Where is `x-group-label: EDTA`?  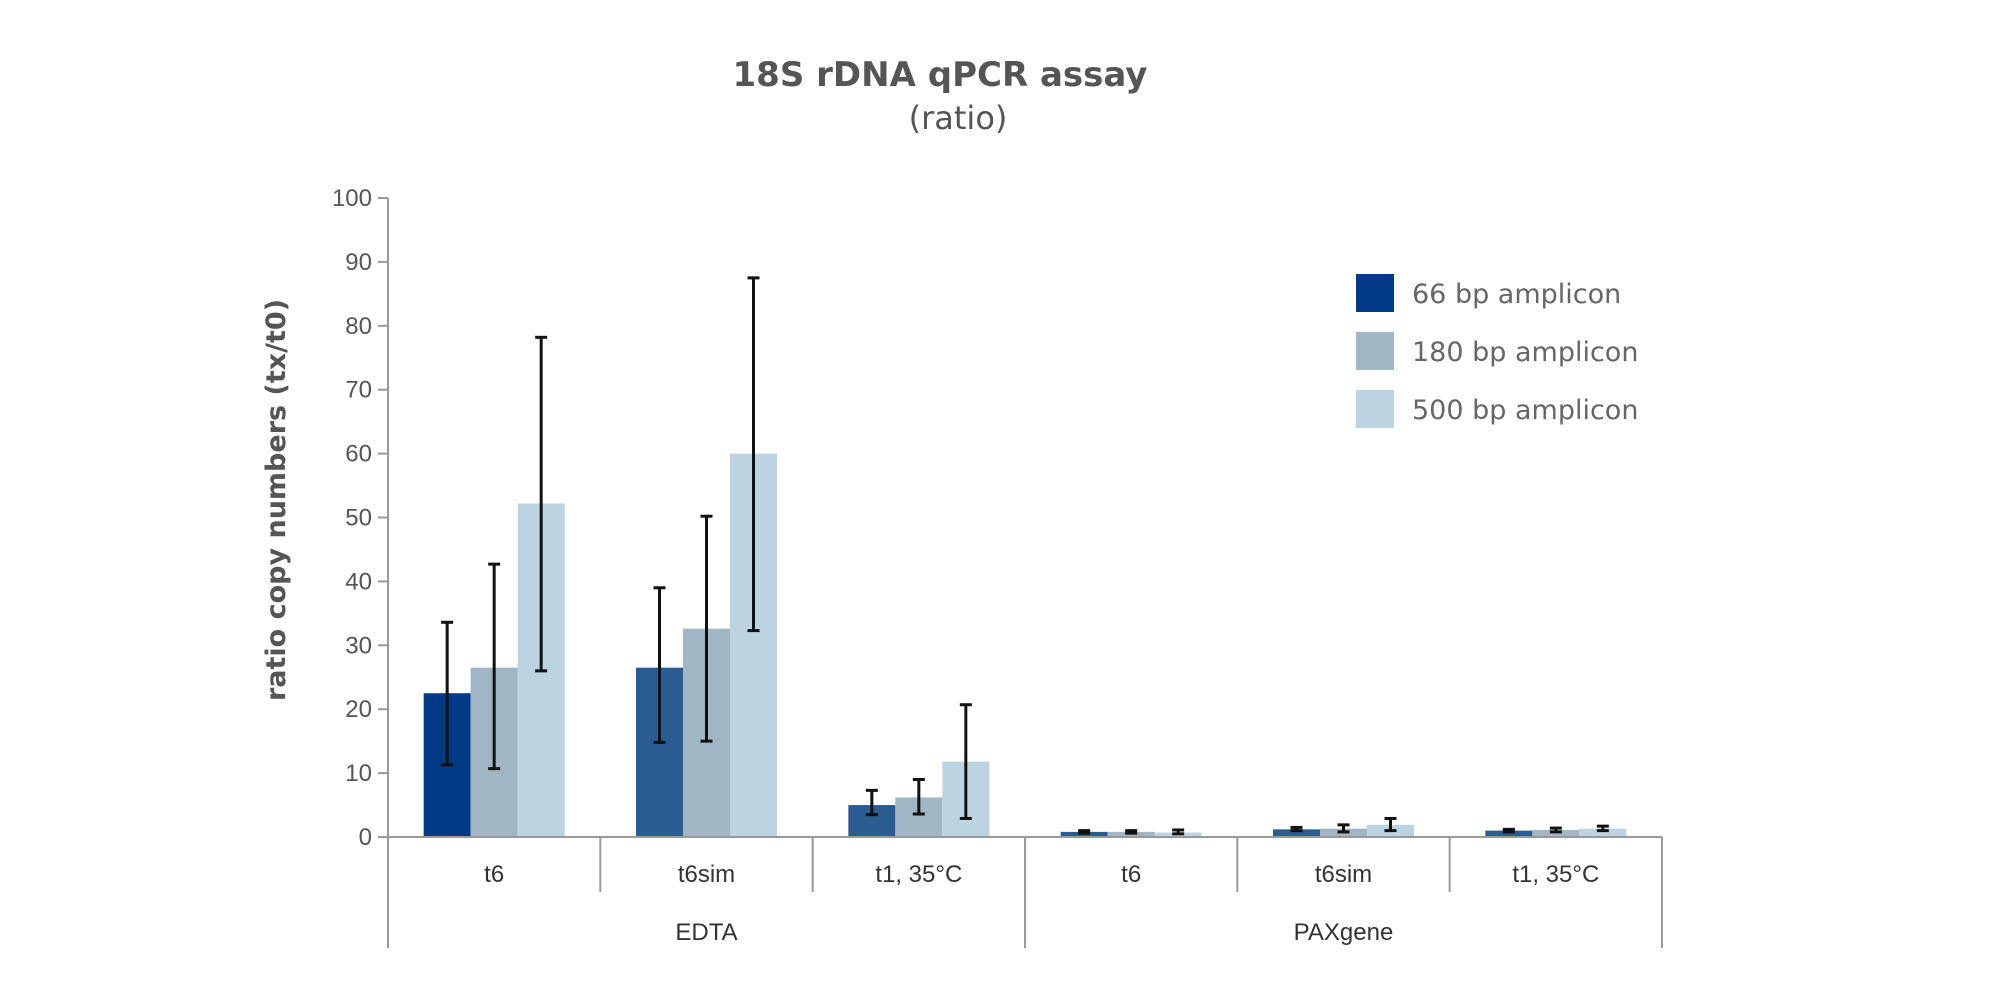
x-group-label: EDTA is located at coordinates (706, 932).